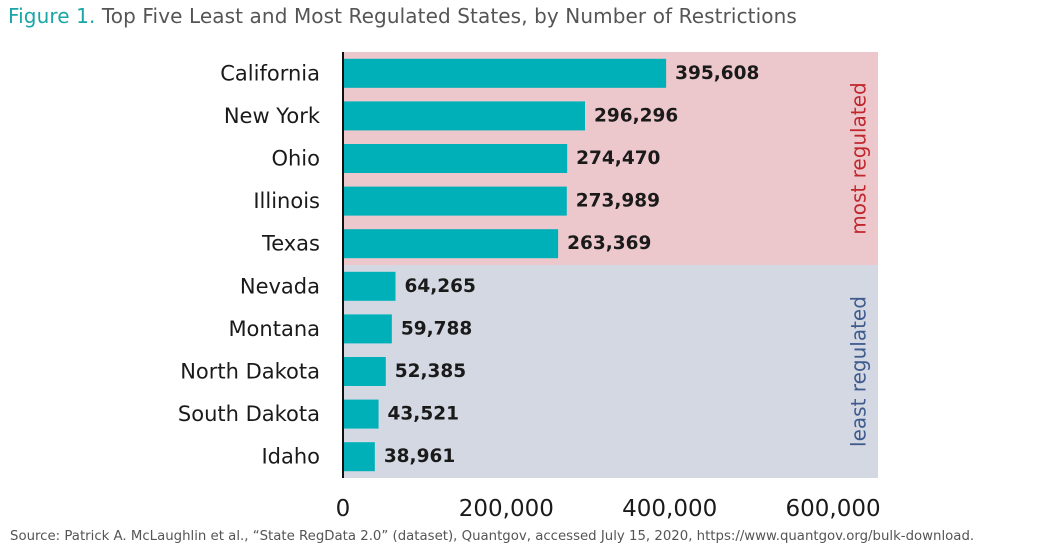 Image resolution: width=1040 pixels, height=558 pixels. Describe the element at coordinates (439, 286) in the screenshot. I see `bar-value-label: 64,265` at that location.